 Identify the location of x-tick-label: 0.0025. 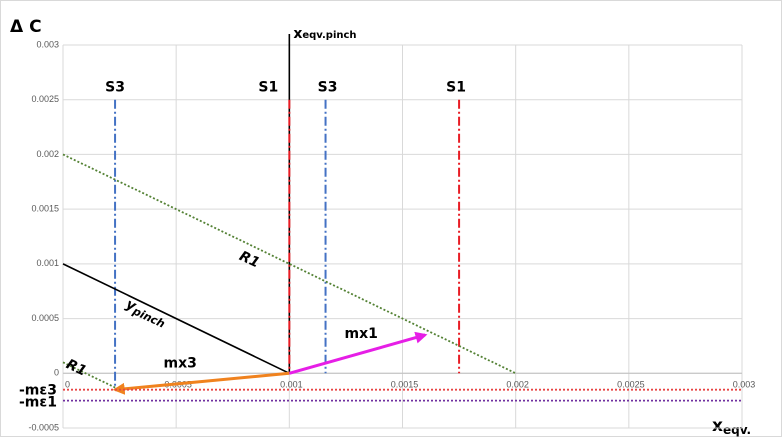
(631, 385).